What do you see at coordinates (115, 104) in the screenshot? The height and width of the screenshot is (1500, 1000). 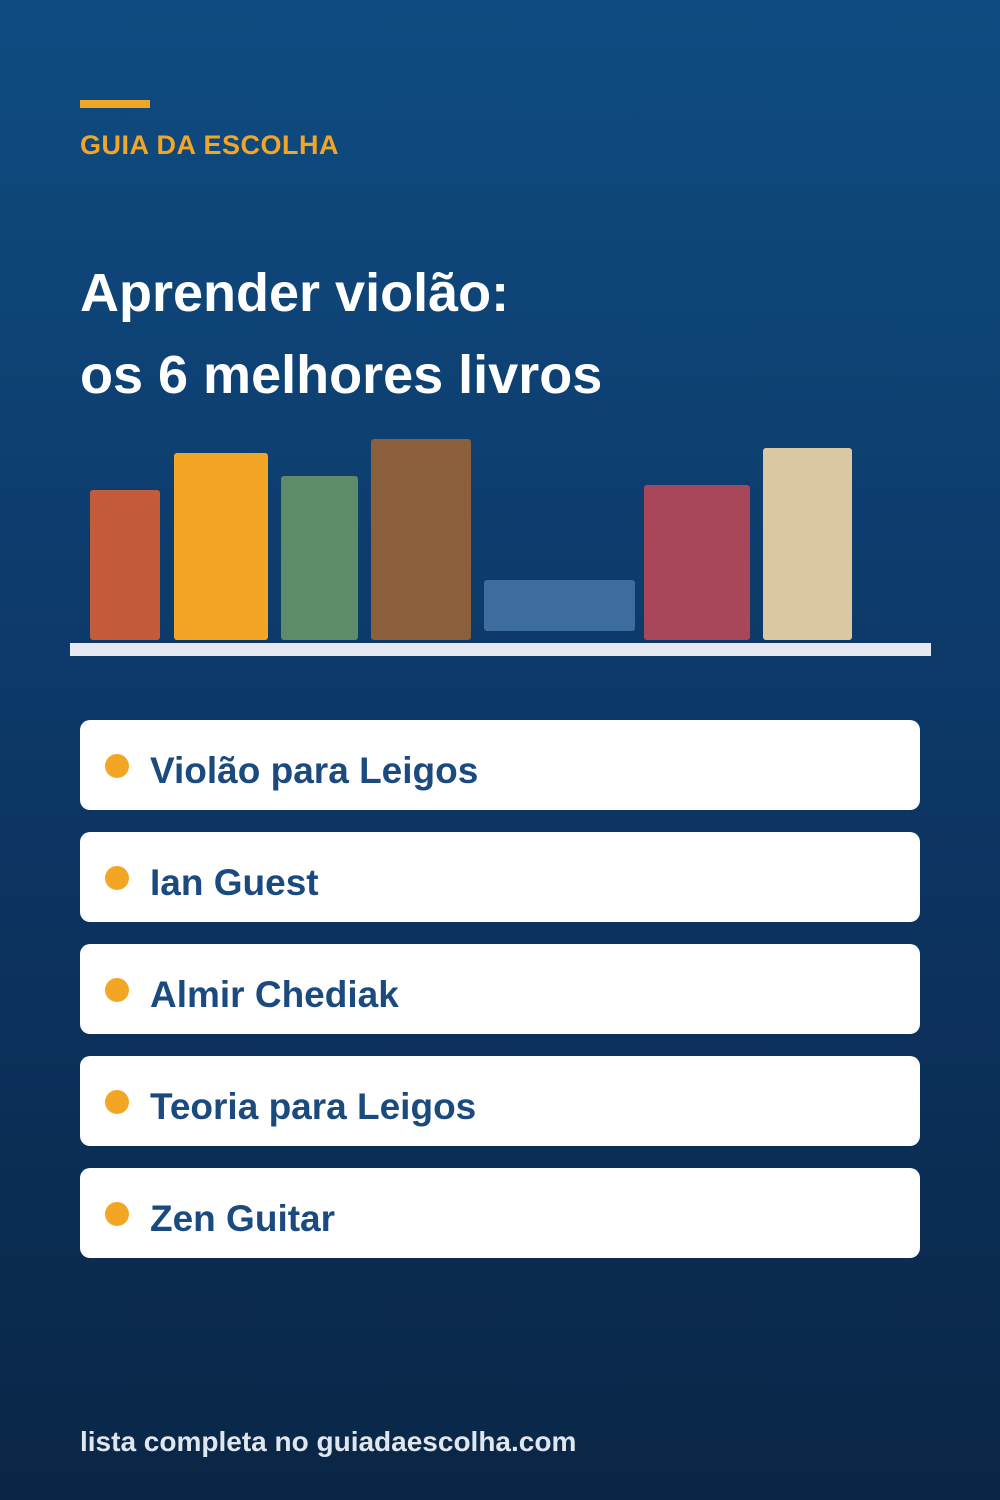 I see `accent-bar` at bounding box center [115, 104].